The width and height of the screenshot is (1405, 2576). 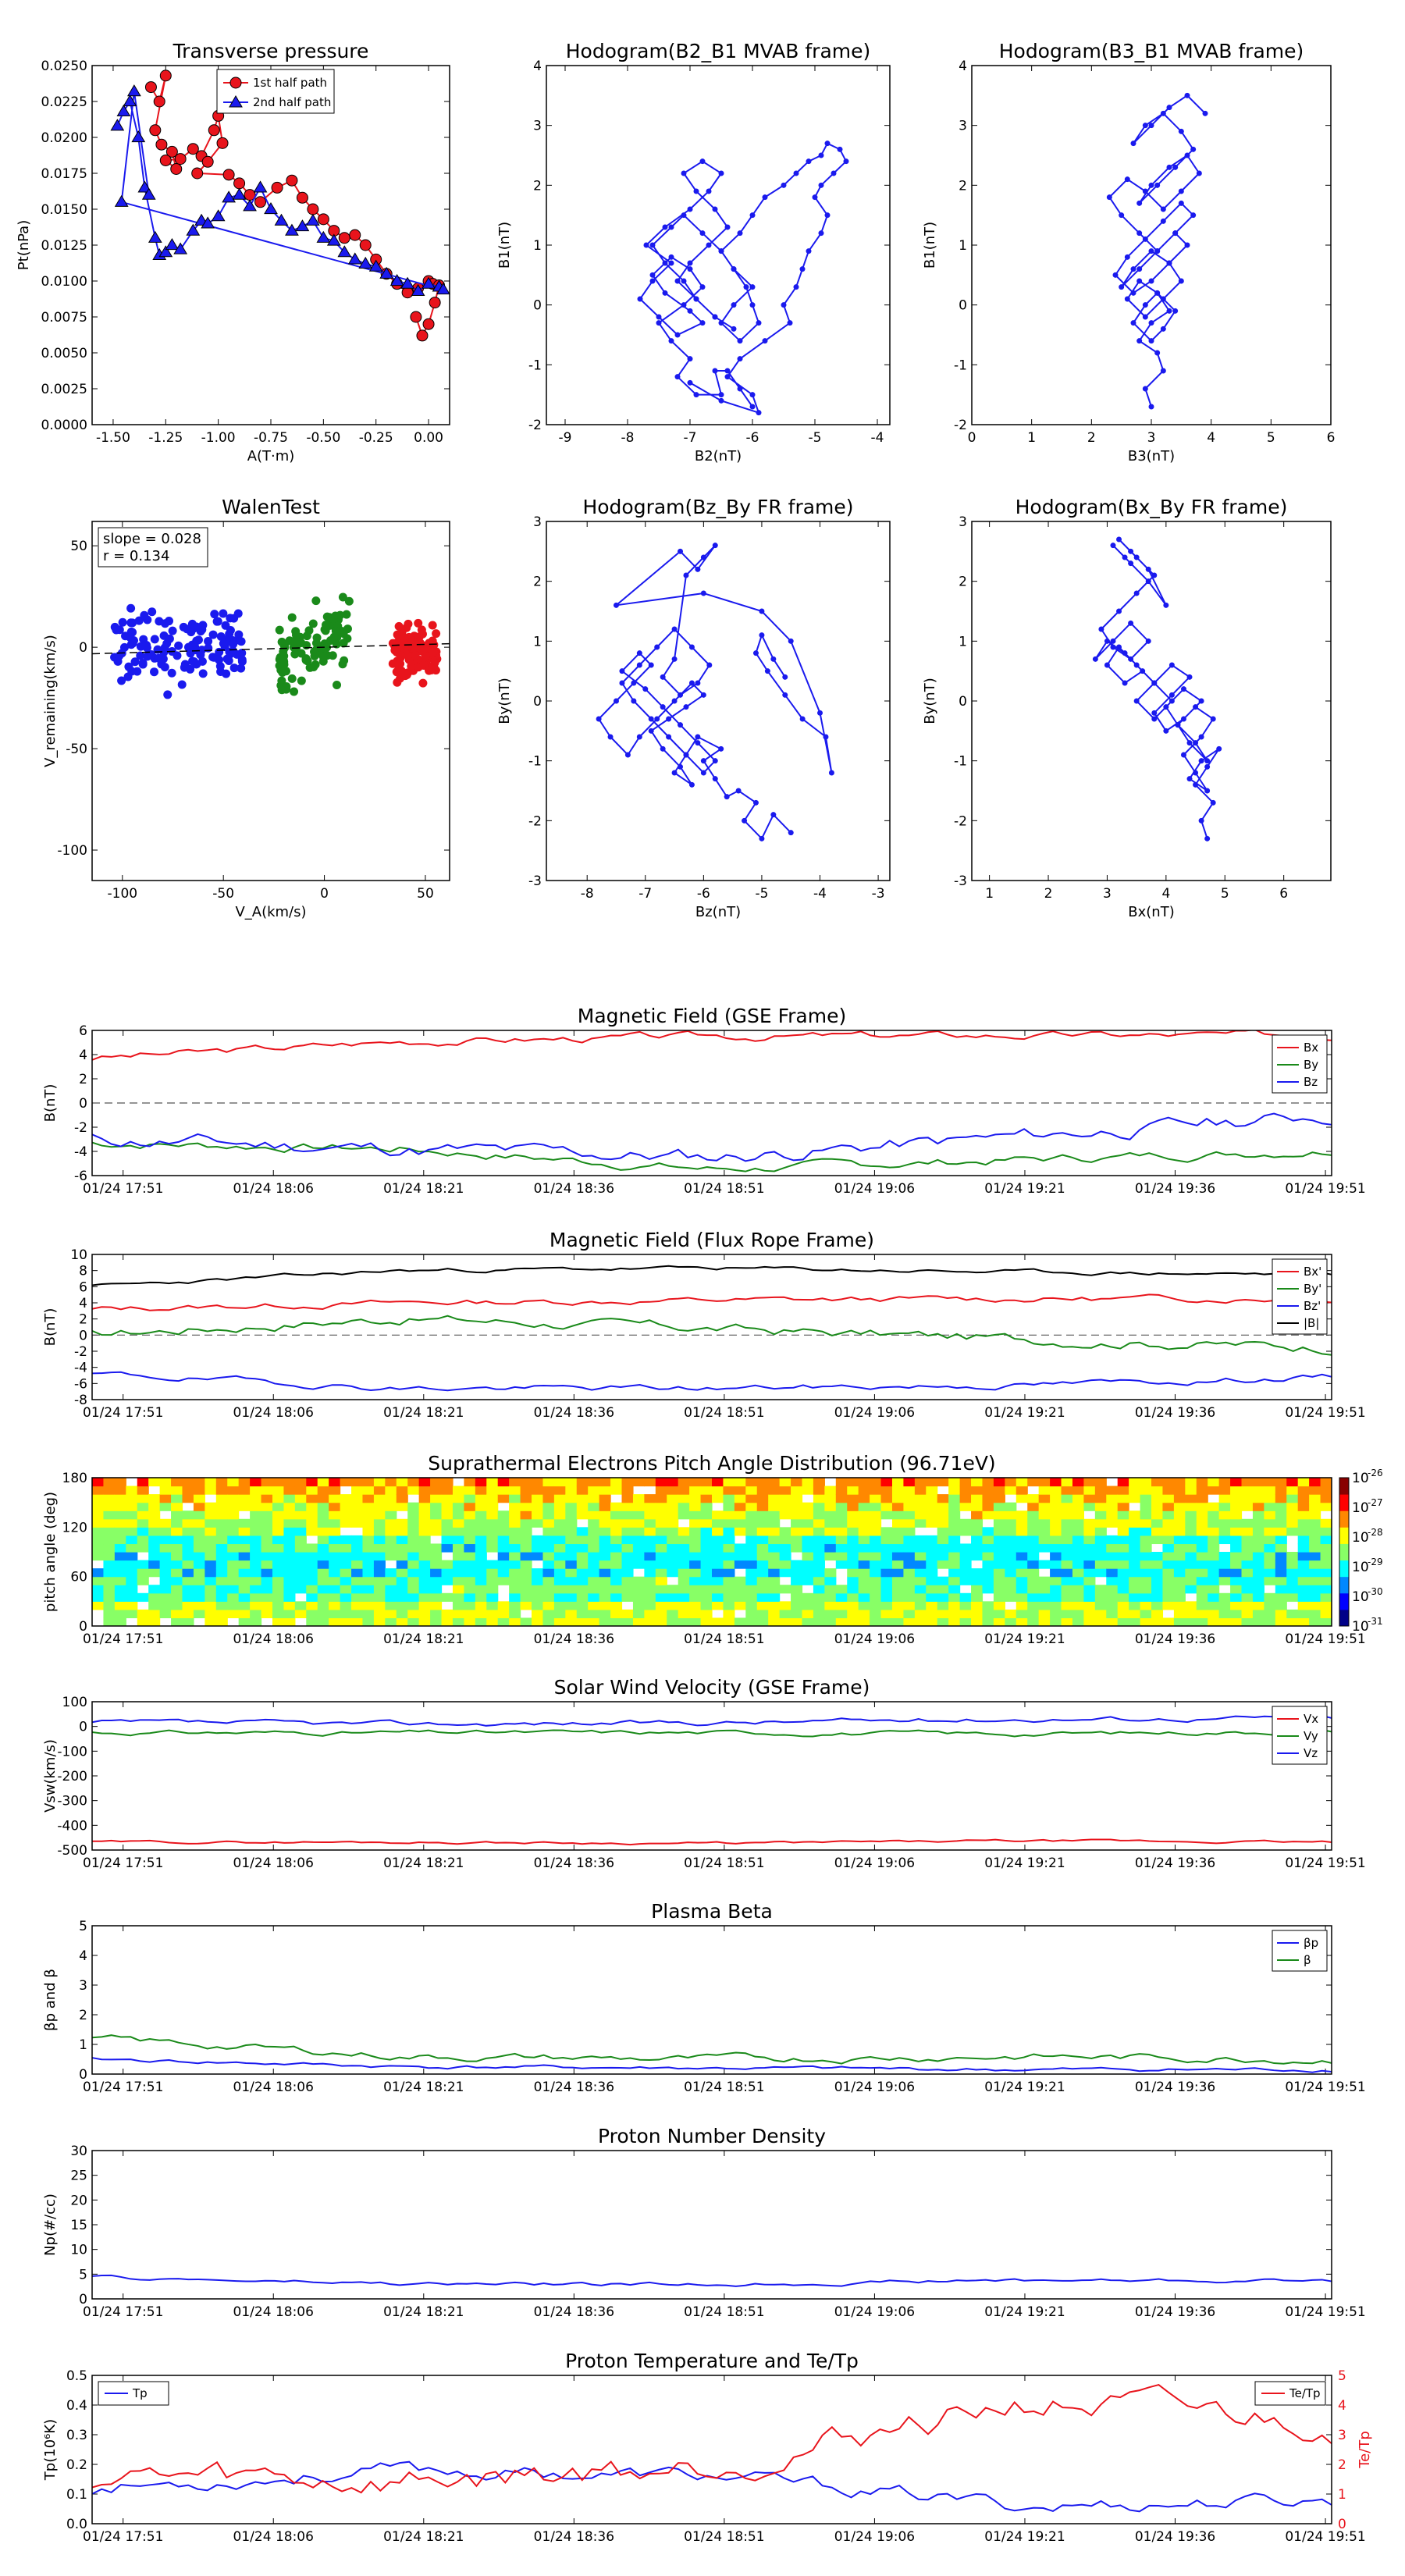 I want to click on vsw-xtick-label: 01/24 19:06, so click(x=875, y=1863).